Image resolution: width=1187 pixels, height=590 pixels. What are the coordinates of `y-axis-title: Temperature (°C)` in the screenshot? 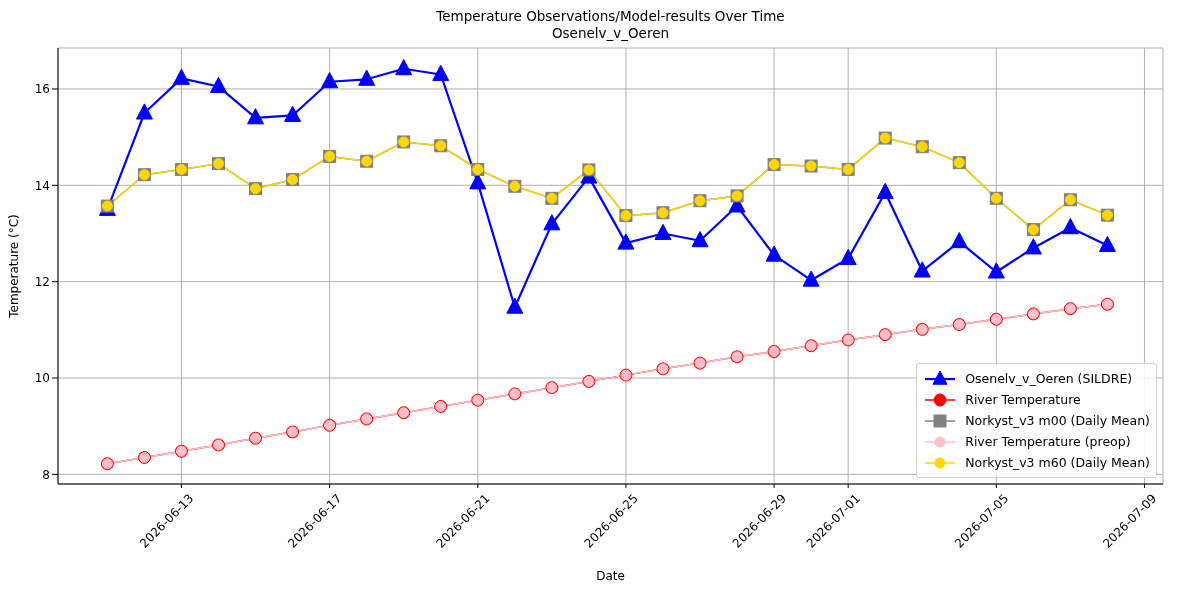 It's located at (14, 266).